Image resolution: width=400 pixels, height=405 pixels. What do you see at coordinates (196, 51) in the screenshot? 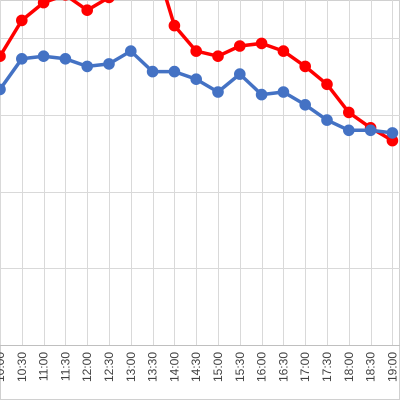
I see `series-1-point-14:30` at bounding box center [196, 51].